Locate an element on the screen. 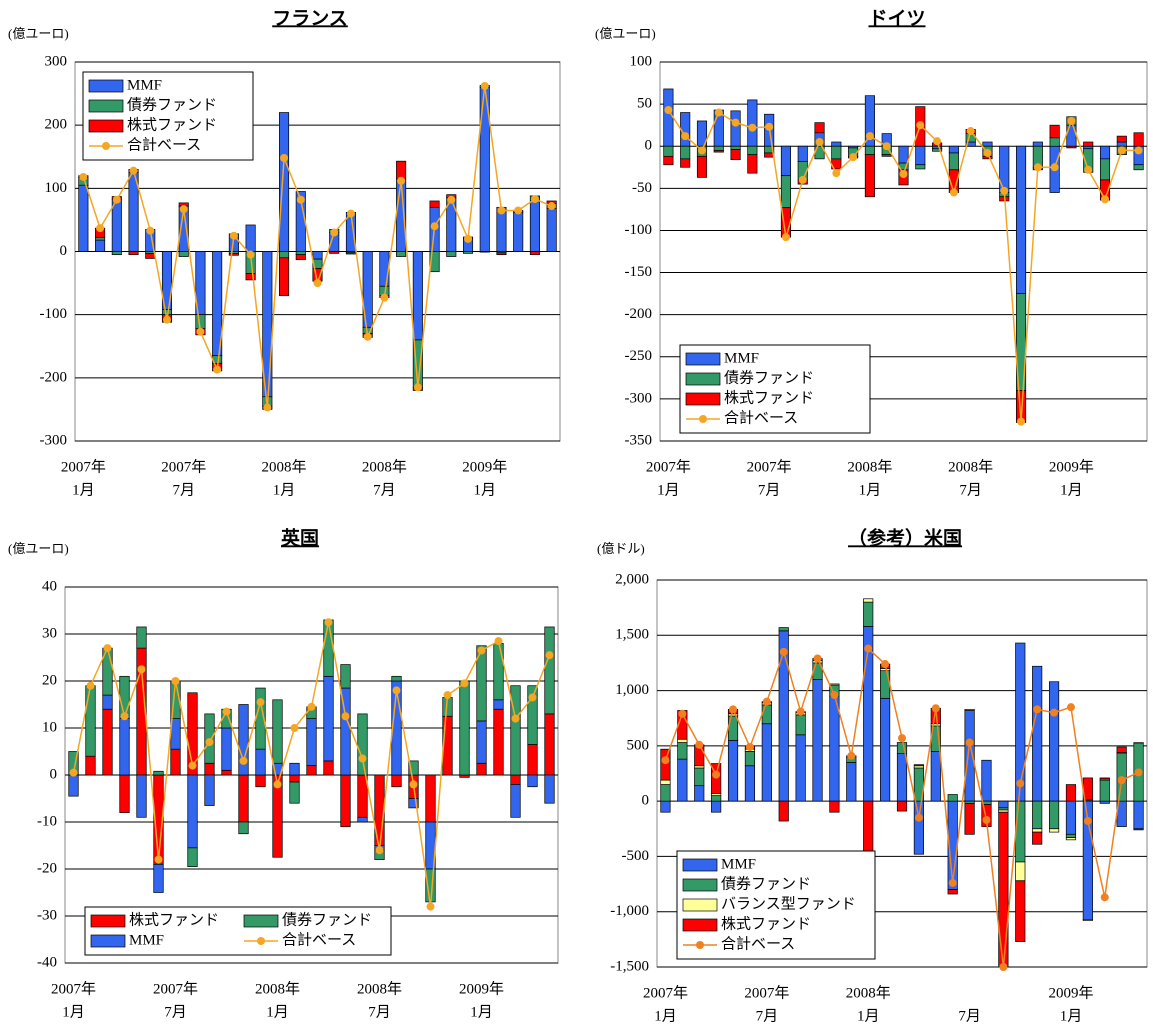  y-tick-label: 300 is located at coordinates (56, 61).